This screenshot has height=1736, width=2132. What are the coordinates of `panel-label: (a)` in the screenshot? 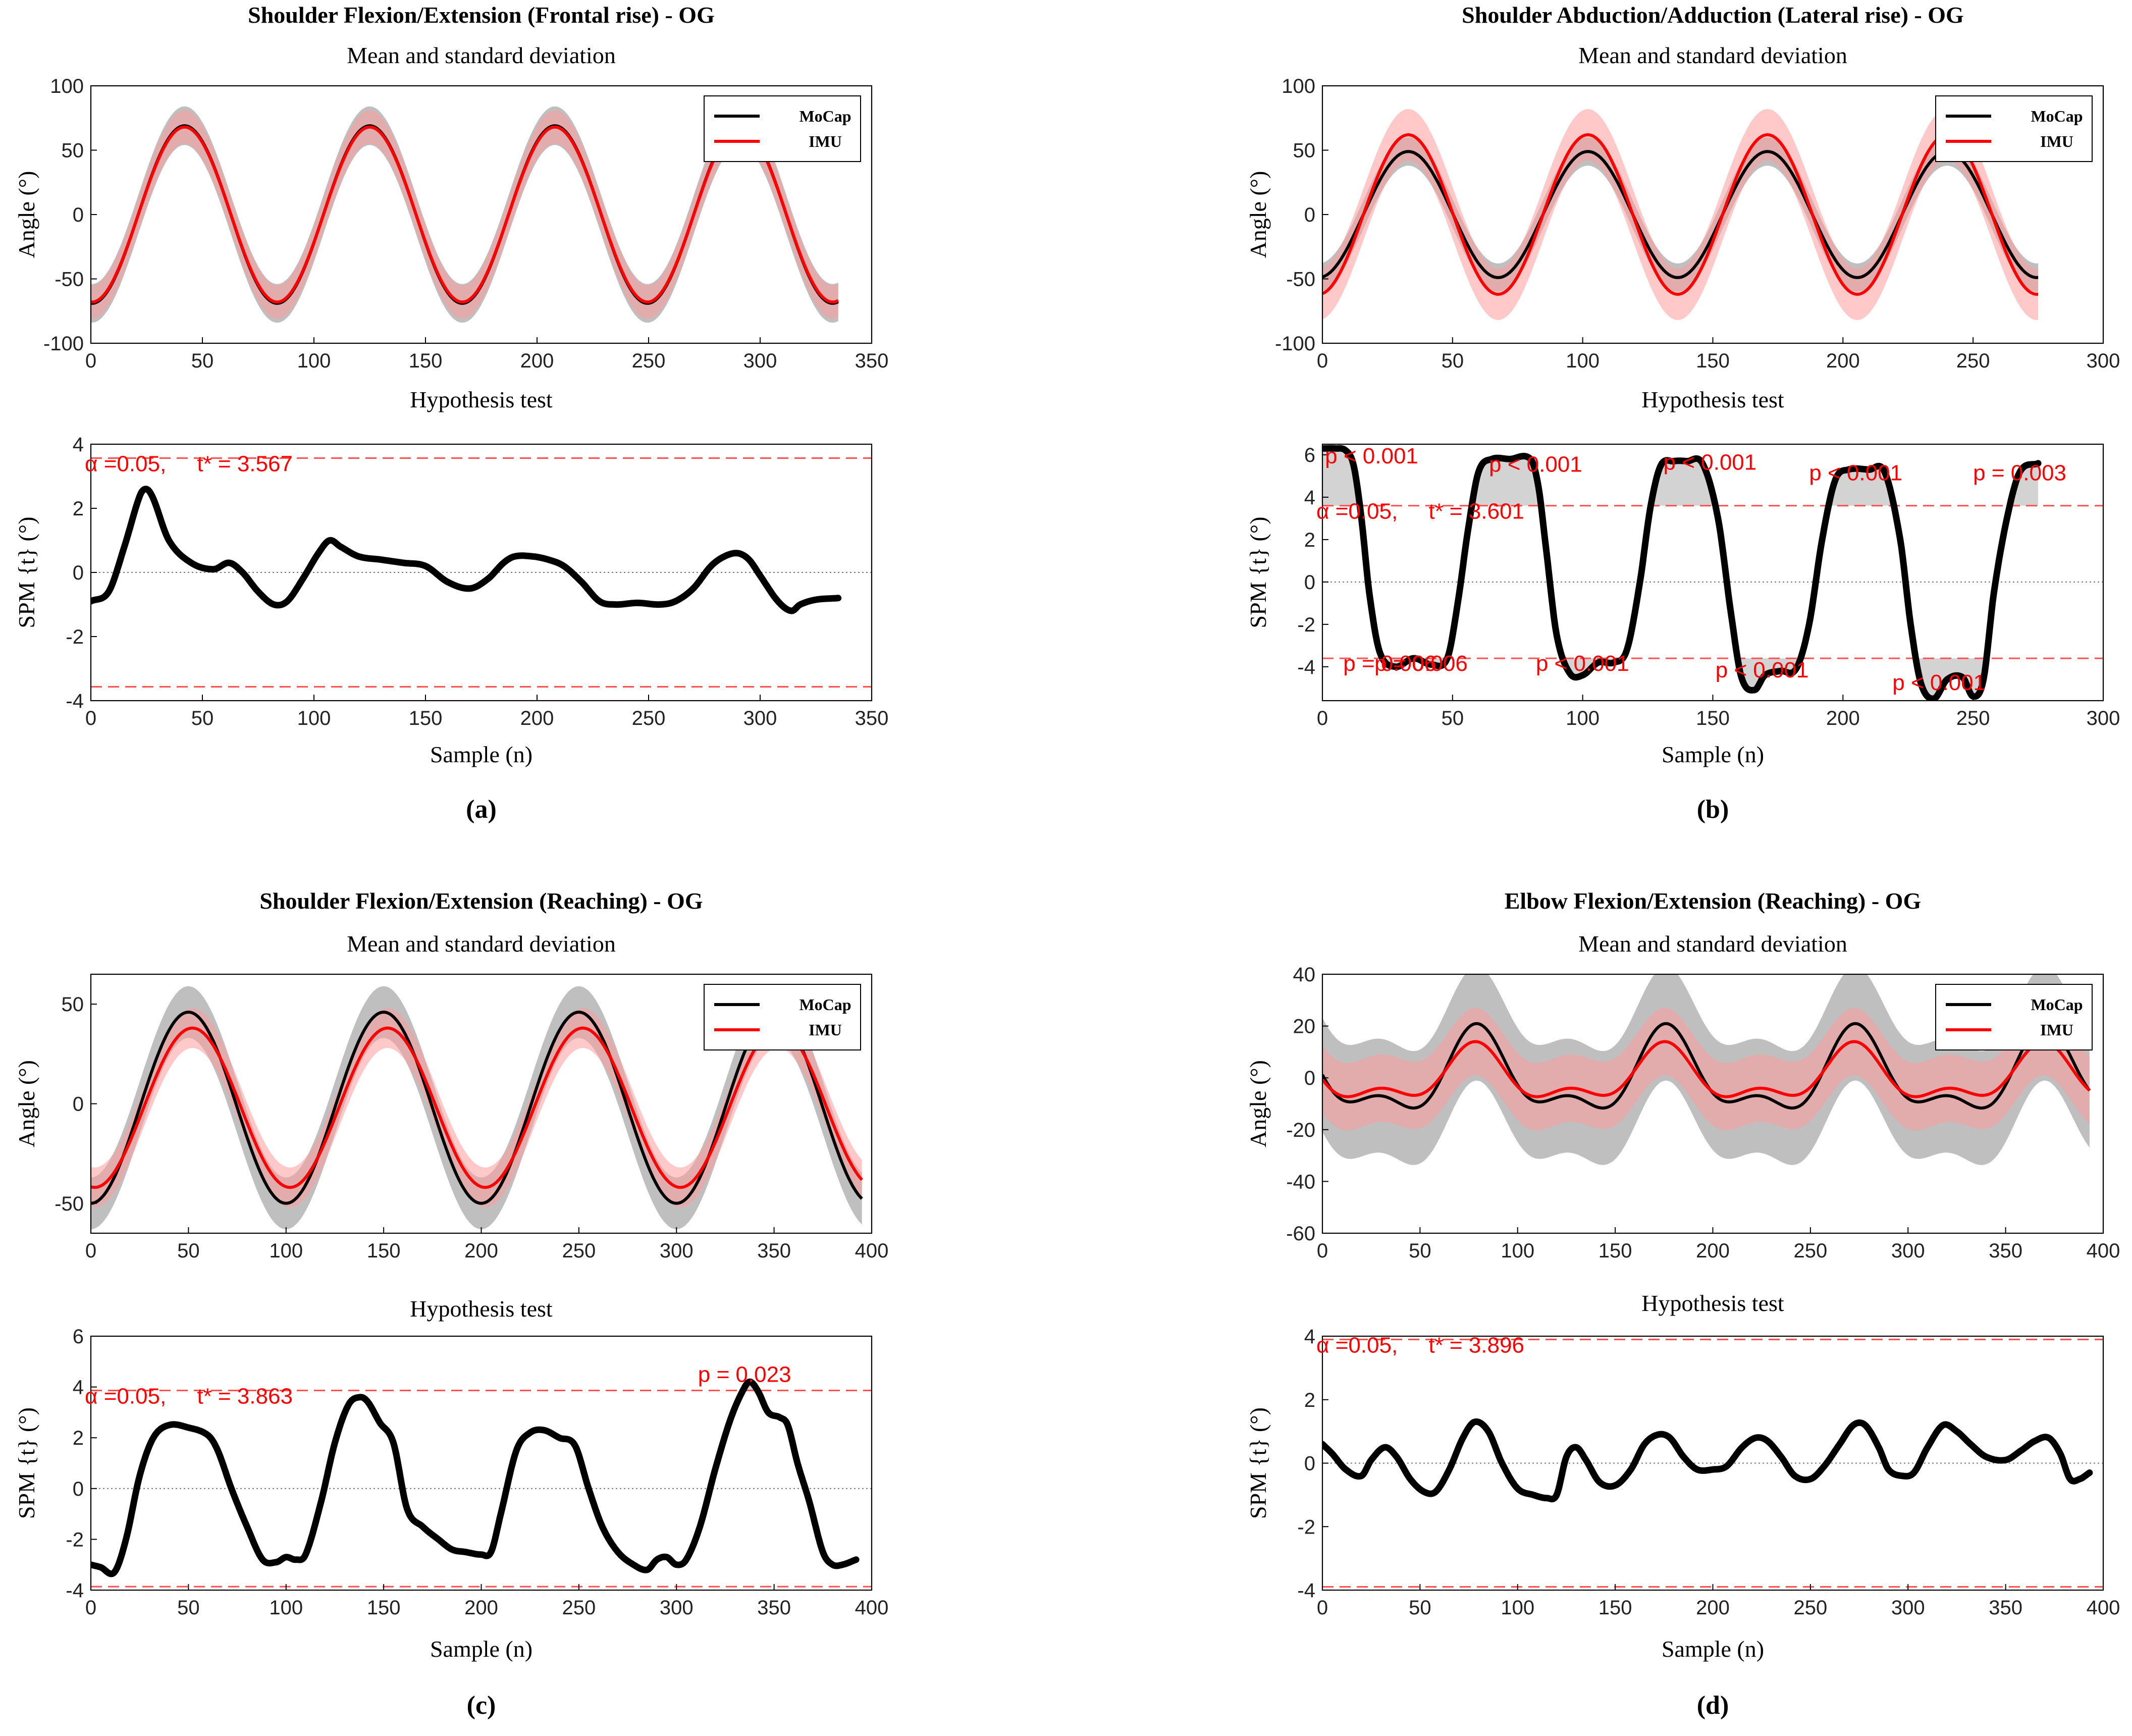 It's located at (481, 809).